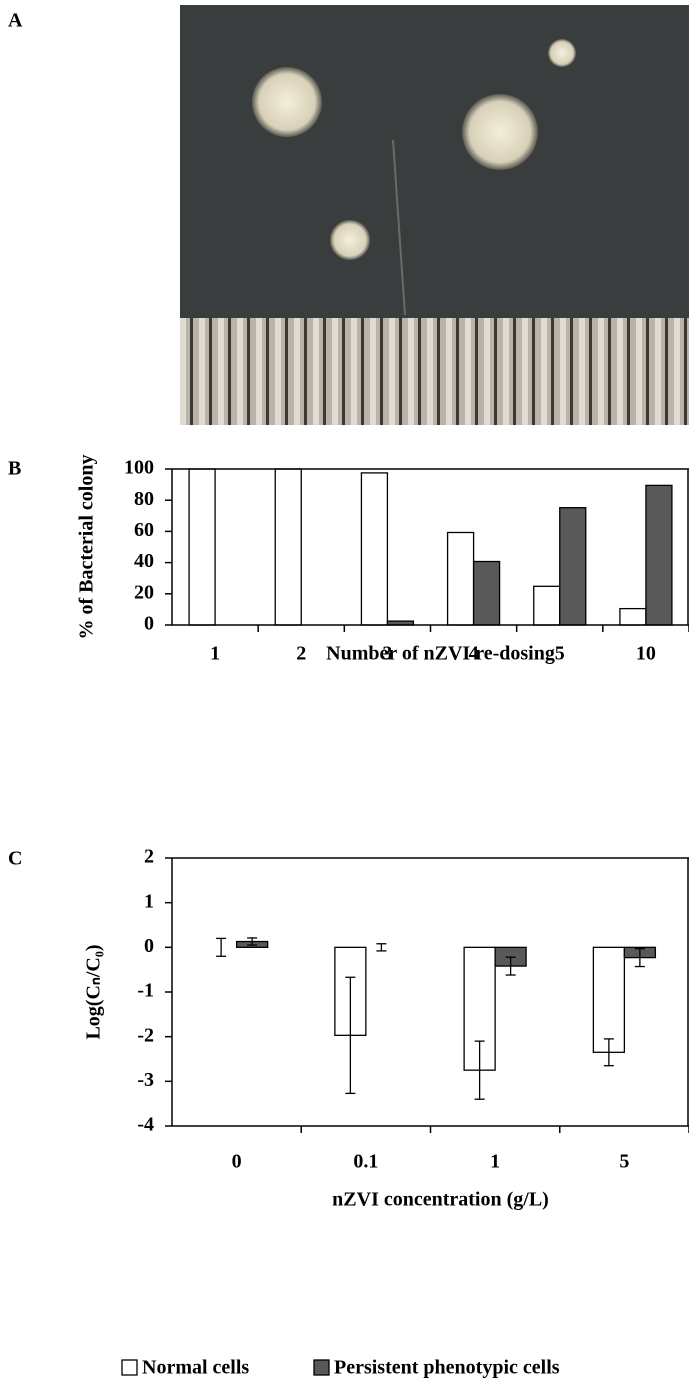 This screenshot has height=1391, width=689. I want to click on x-tick-label: 2, so click(301, 654).